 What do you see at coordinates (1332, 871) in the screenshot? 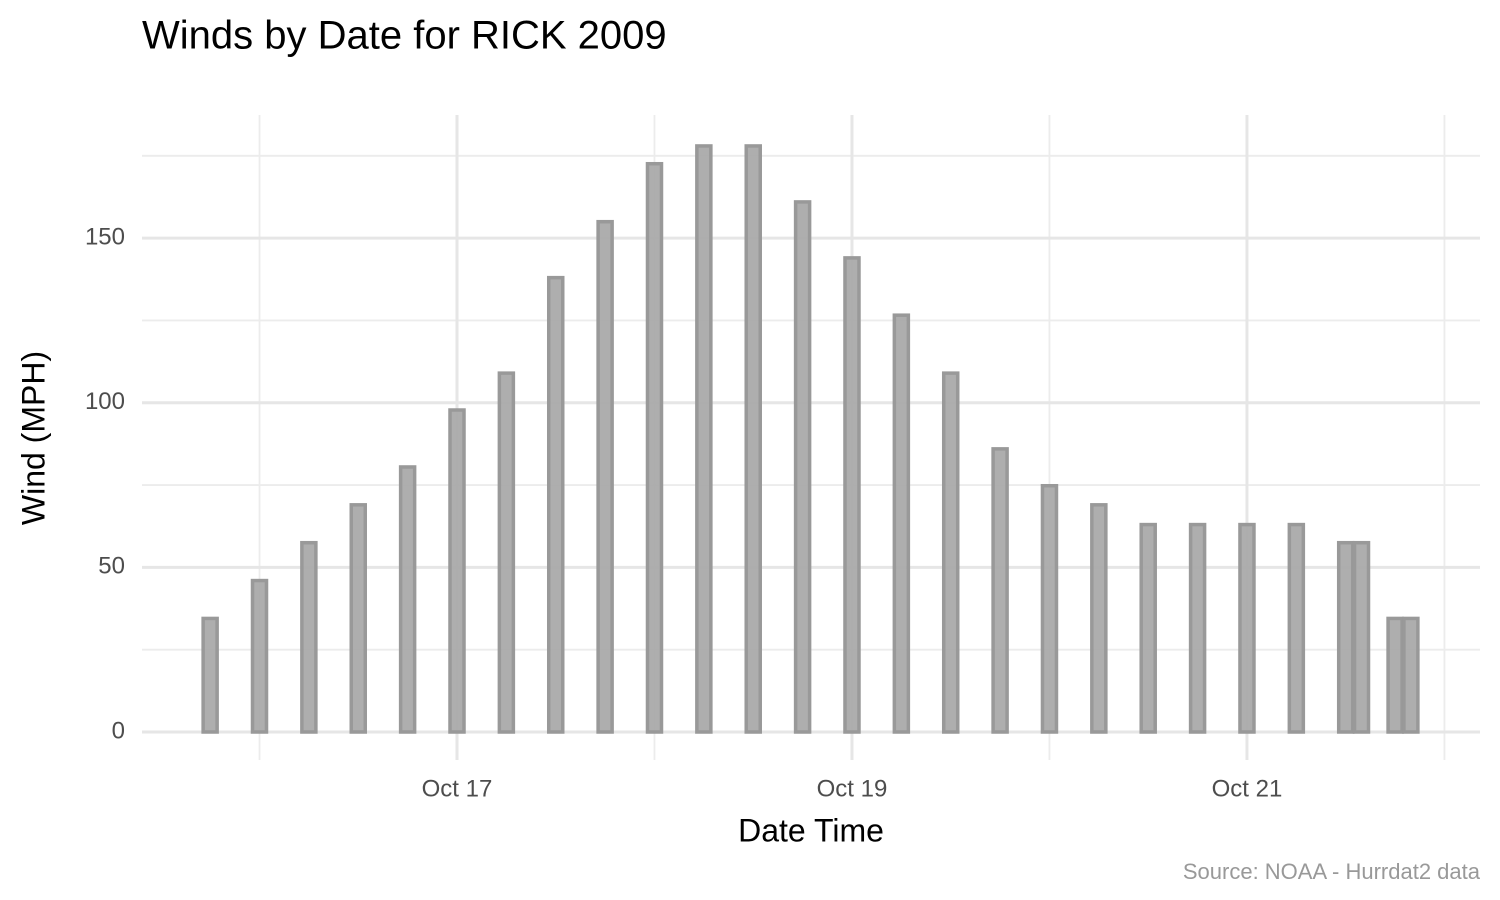
I see `caption: Source: NOAA - Hurrdat2 data` at bounding box center [1332, 871].